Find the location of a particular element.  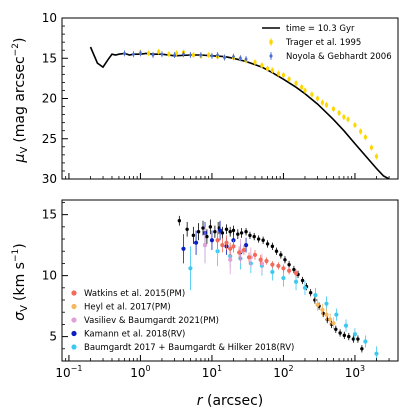

bottom-y-axis-label: σV (km s−1) is located at coordinates (20, 281).